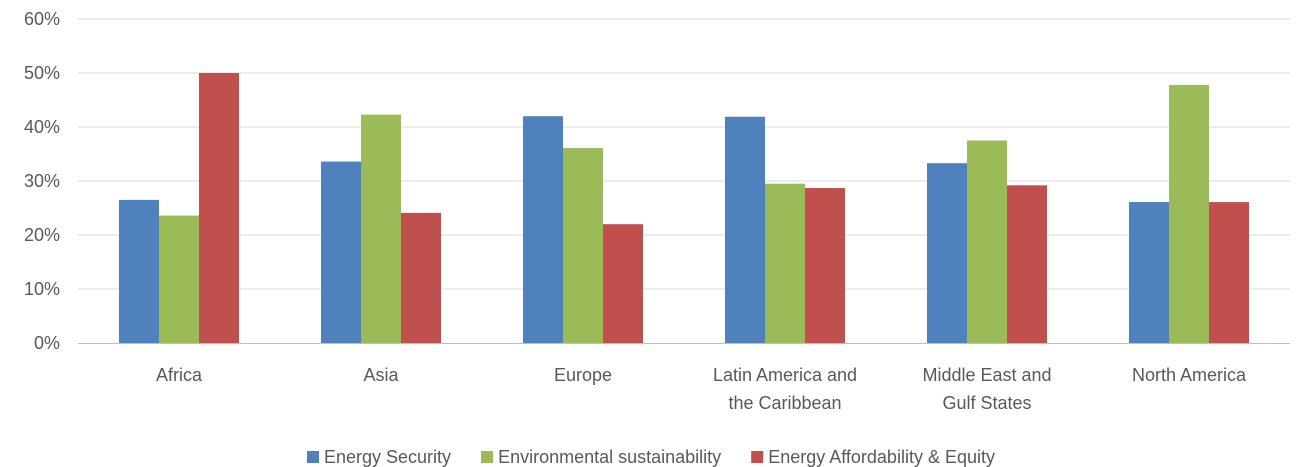  What do you see at coordinates (881, 457) in the screenshot?
I see `legend-label: Energy Affordability & Equity` at bounding box center [881, 457].